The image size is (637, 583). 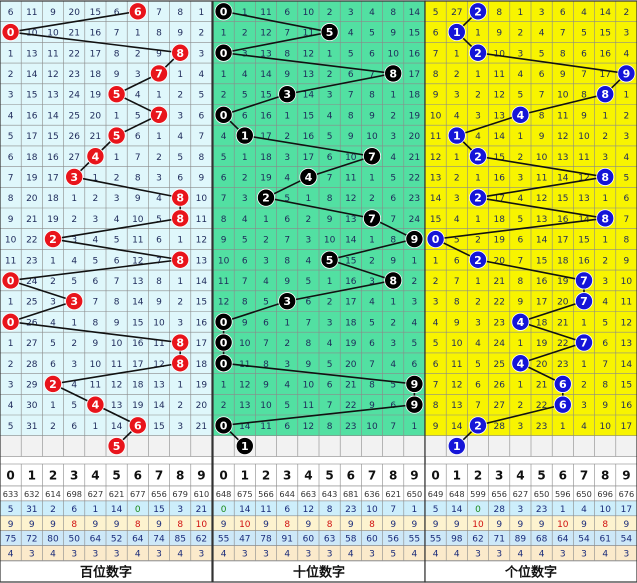 What do you see at coordinates (415, 239) in the screenshot?
I see `draw-ball-label: 9` at bounding box center [415, 239].